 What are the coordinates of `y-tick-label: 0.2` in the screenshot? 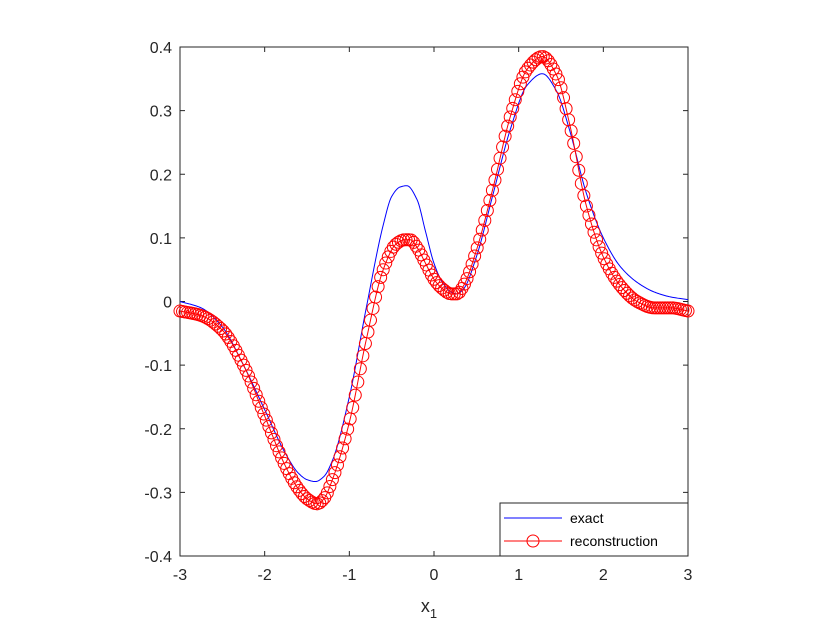 It's located at (161, 175).